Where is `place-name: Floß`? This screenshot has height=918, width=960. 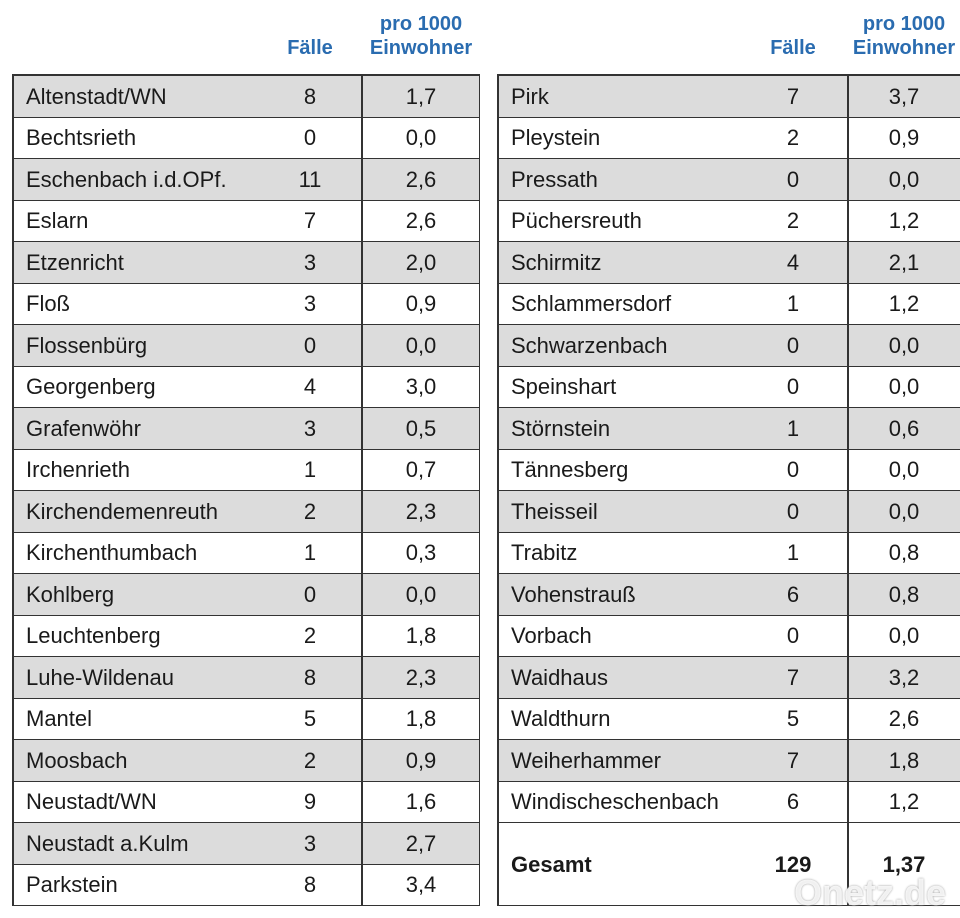
place-name: Floß is located at coordinates (48, 304).